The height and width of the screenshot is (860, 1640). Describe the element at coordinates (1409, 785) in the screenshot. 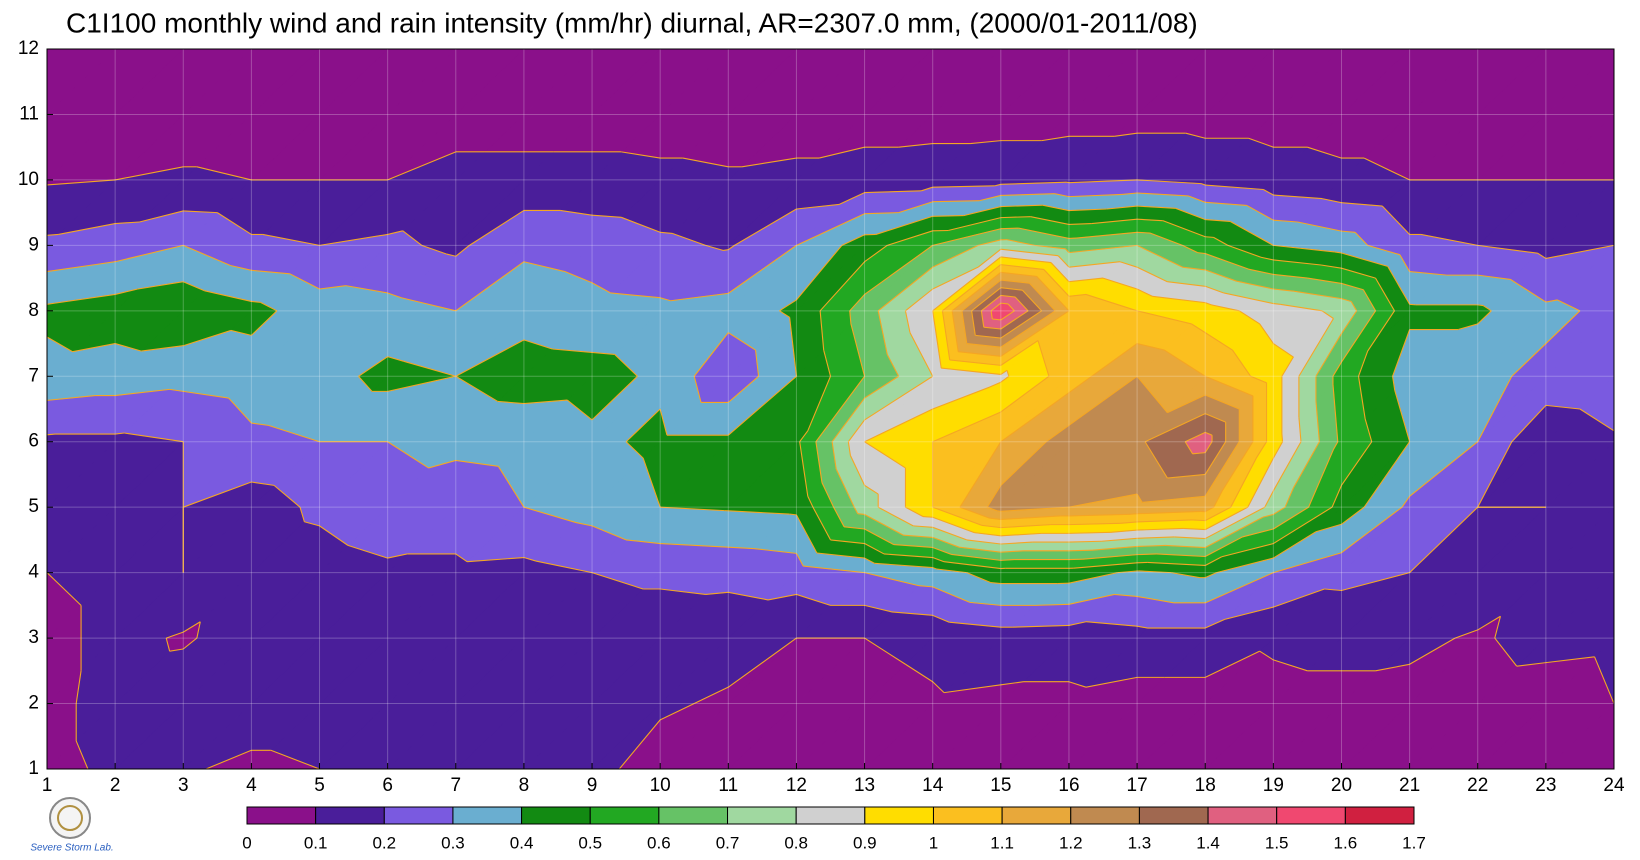

I see `x-tick-label: 21` at that location.